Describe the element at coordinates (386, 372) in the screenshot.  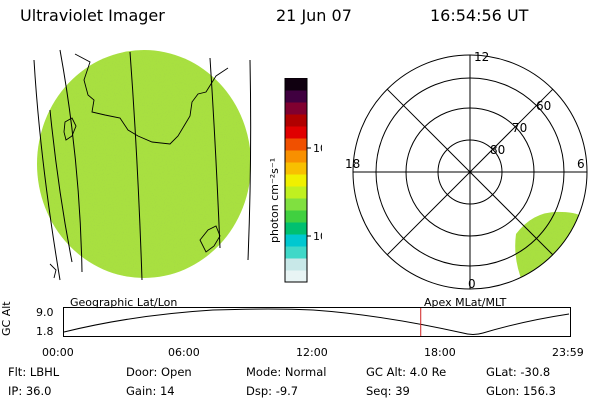
I see `gcalt-label: GC Alt:` at that location.